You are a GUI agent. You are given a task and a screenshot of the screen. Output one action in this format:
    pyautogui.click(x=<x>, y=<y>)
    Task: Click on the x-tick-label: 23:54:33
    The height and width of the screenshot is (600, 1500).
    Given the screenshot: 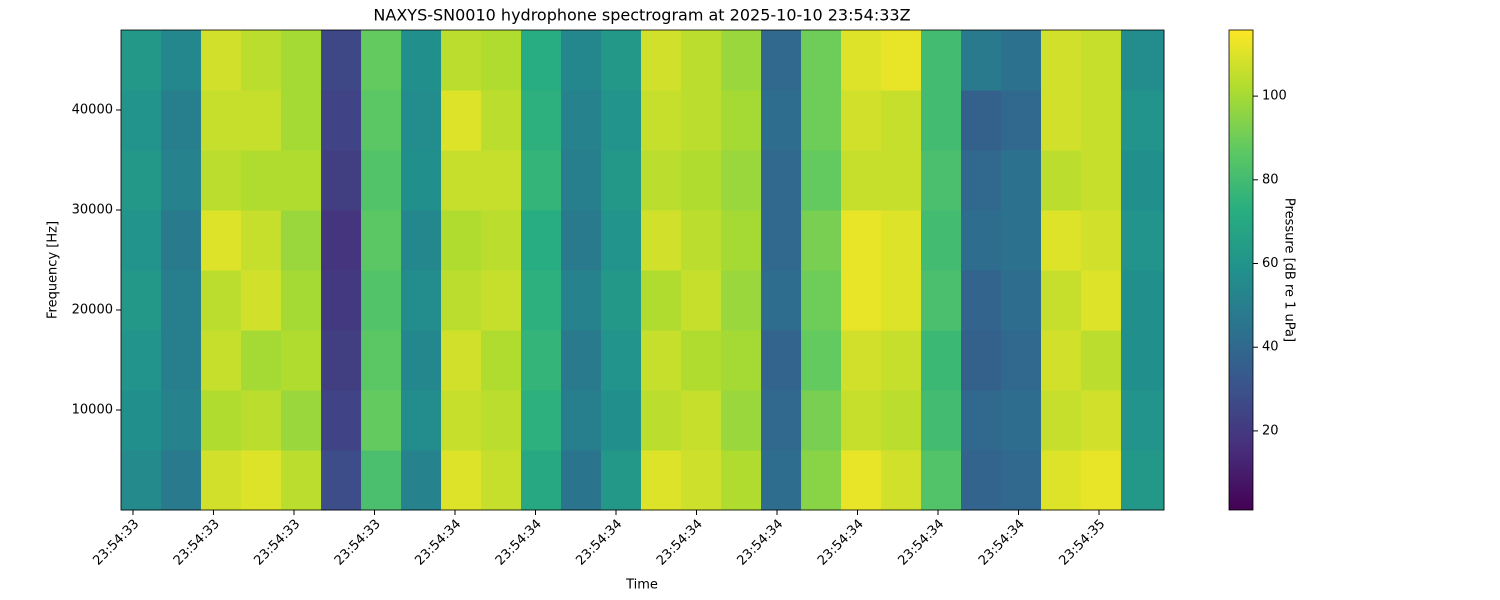 What is the action you would take?
    pyautogui.click(x=197, y=543)
    